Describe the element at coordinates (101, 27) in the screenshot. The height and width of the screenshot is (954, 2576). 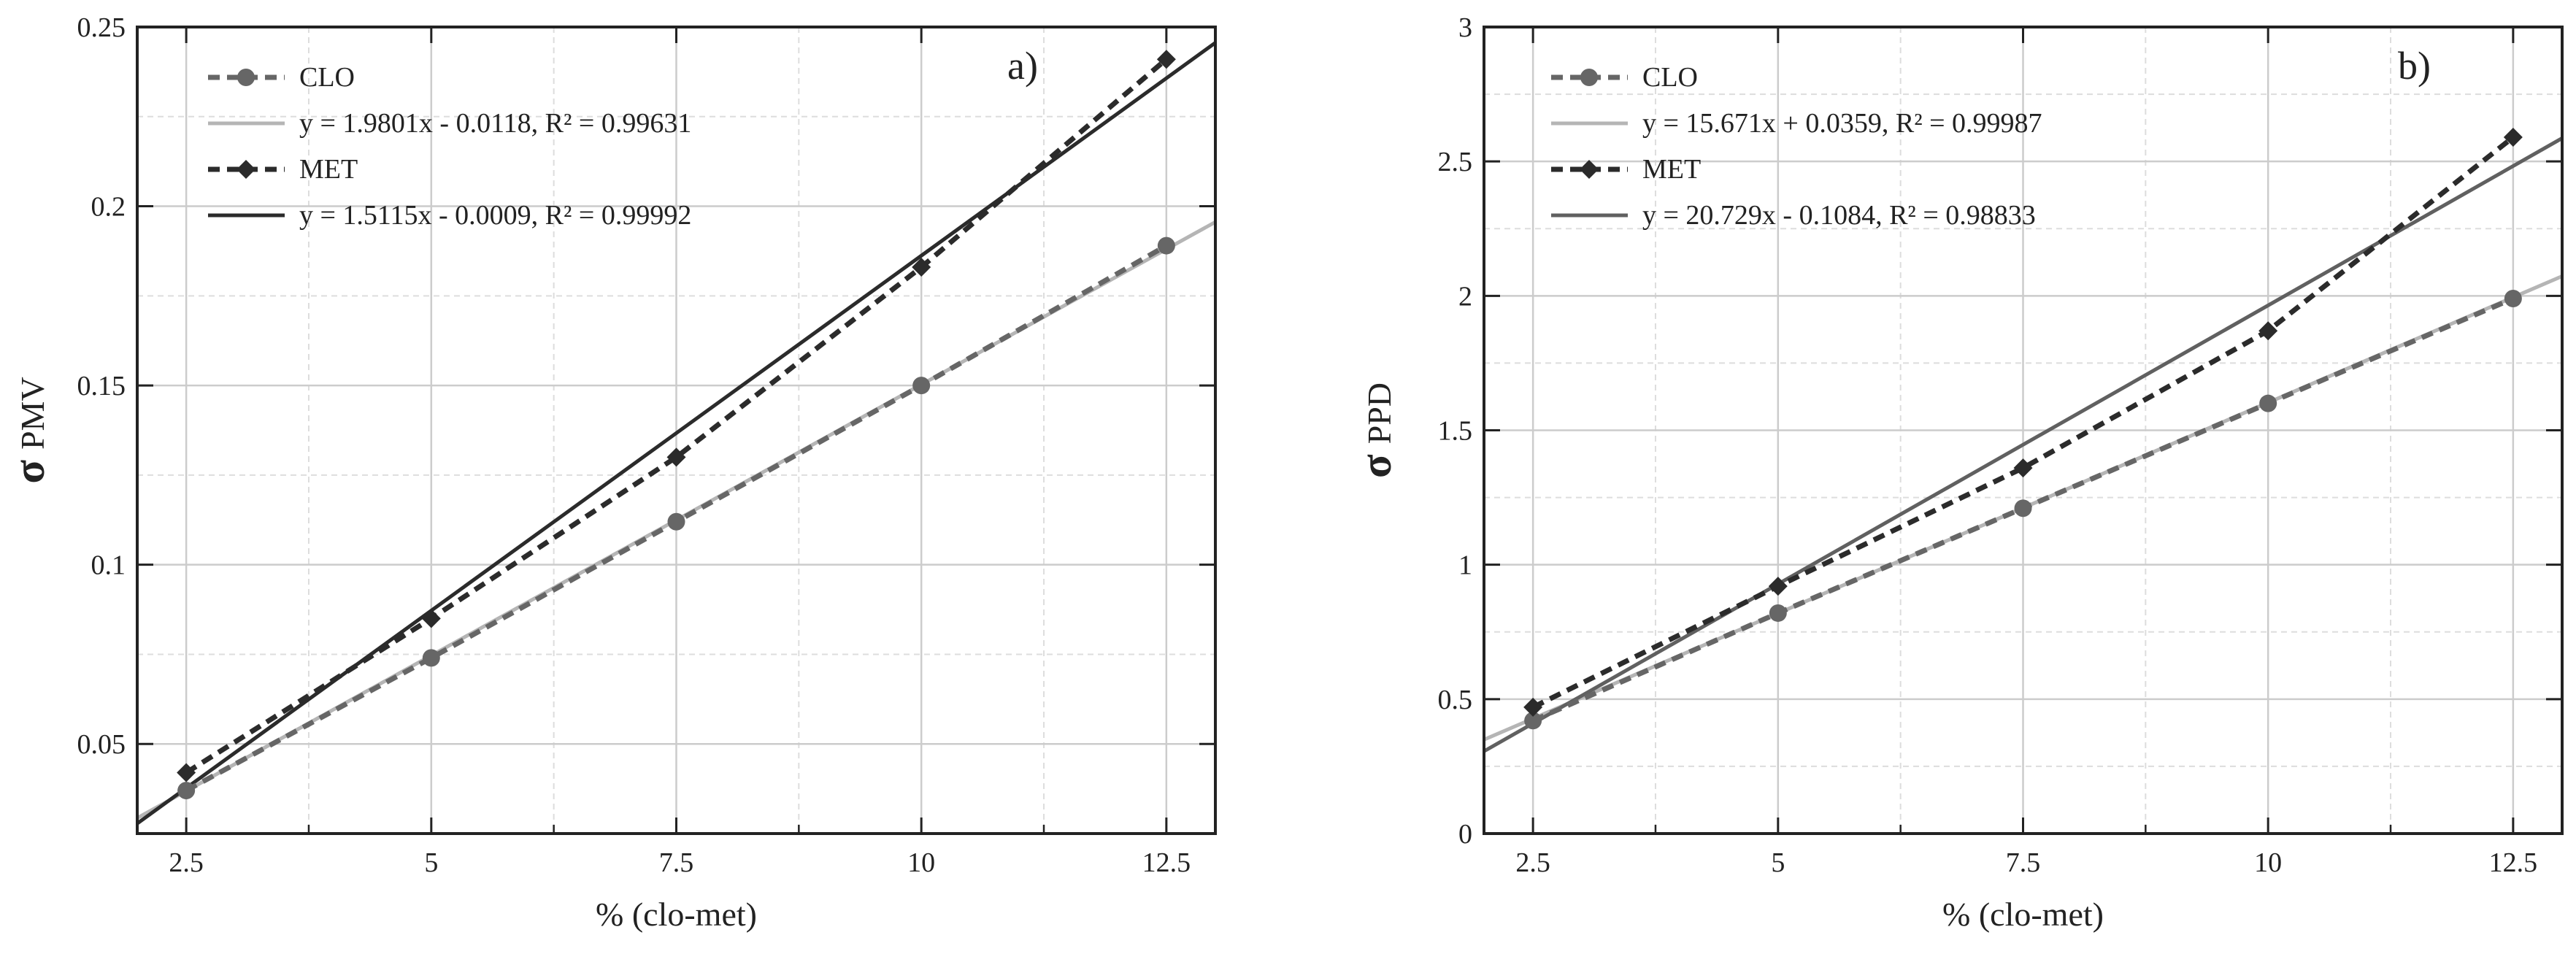
I see `y-tick-label: 0.25` at that location.